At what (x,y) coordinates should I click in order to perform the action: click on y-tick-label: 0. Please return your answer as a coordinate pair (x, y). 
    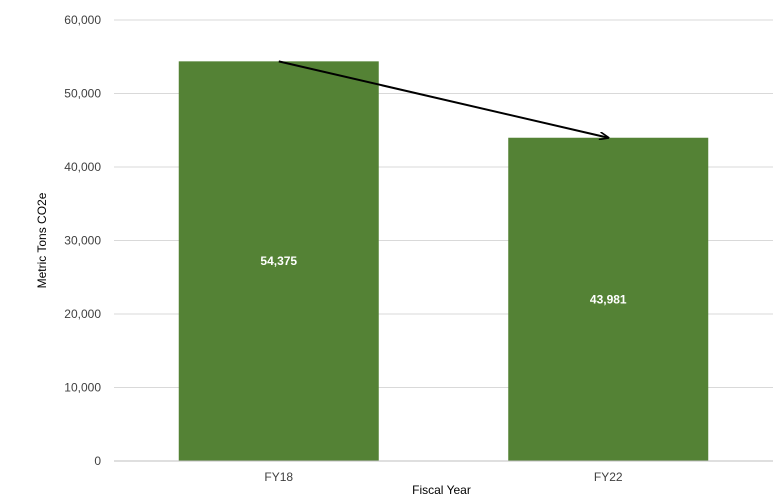
    Looking at the image, I should click on (97, 461).